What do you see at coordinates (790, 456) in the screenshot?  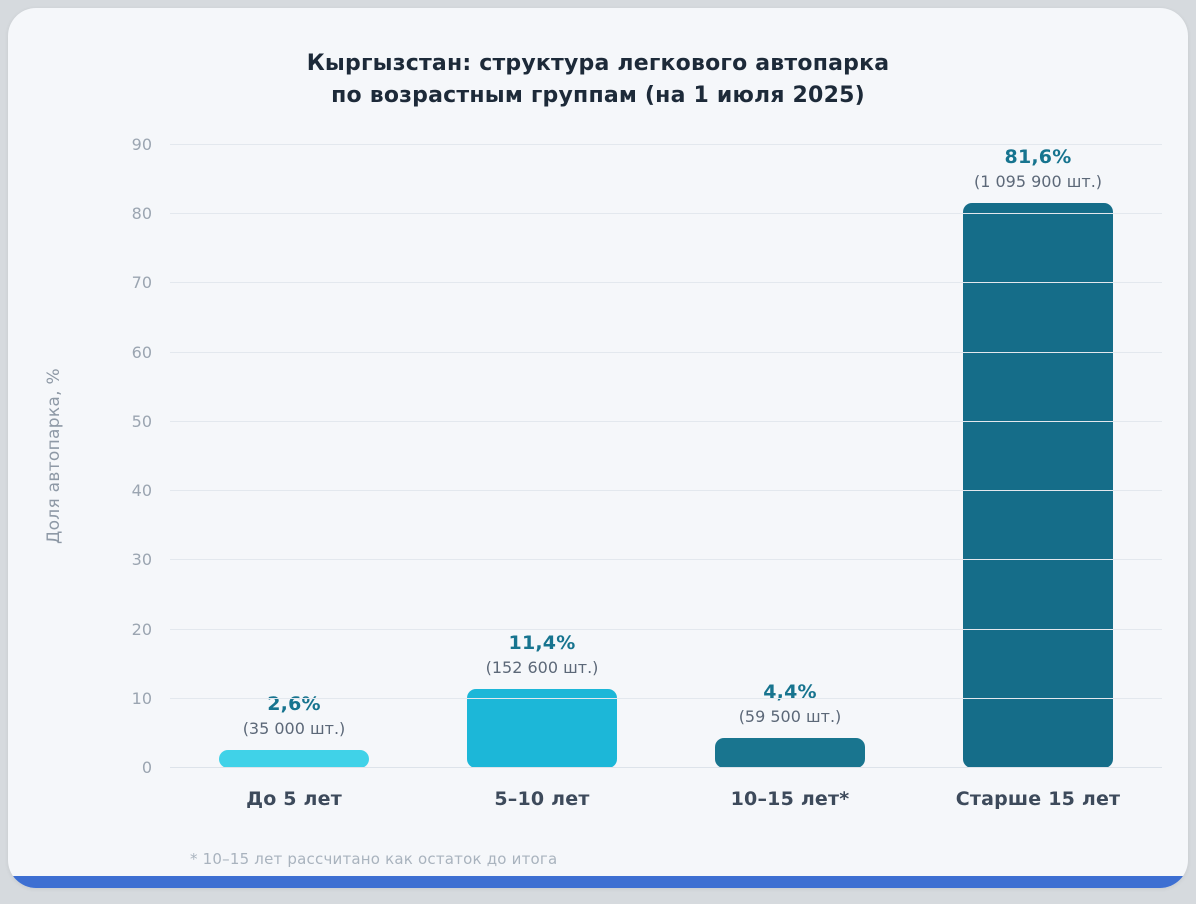 I see `bar-slot: 4,4% (59 500 шт.)` at bounding box center [790, 456].